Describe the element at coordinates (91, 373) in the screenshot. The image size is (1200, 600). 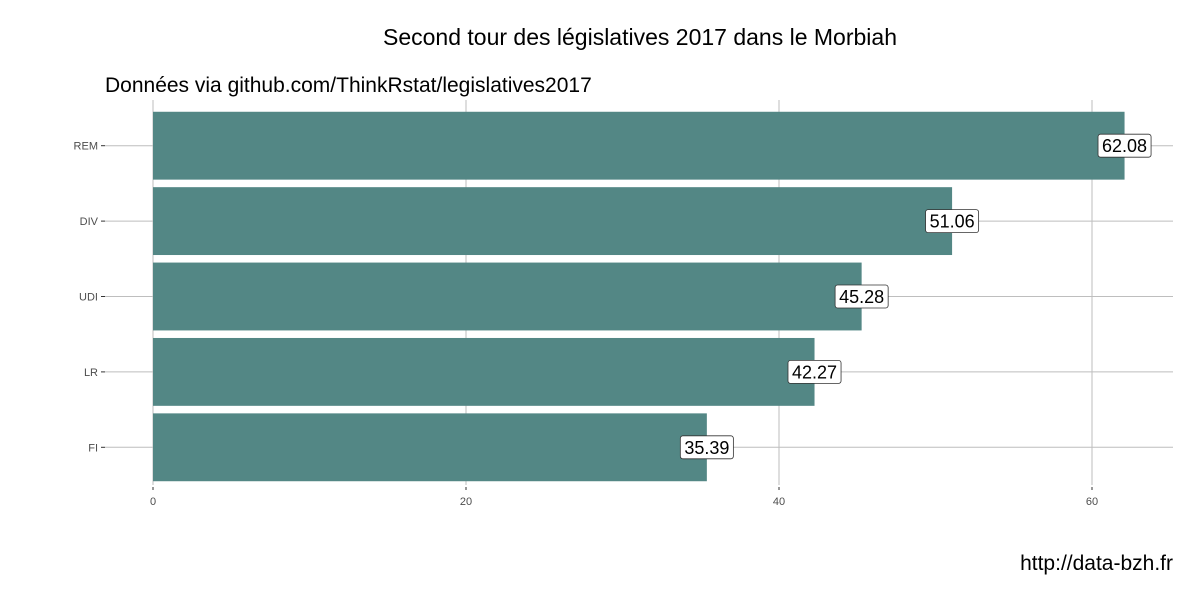
I see `y-tick-label: LR` at that location.